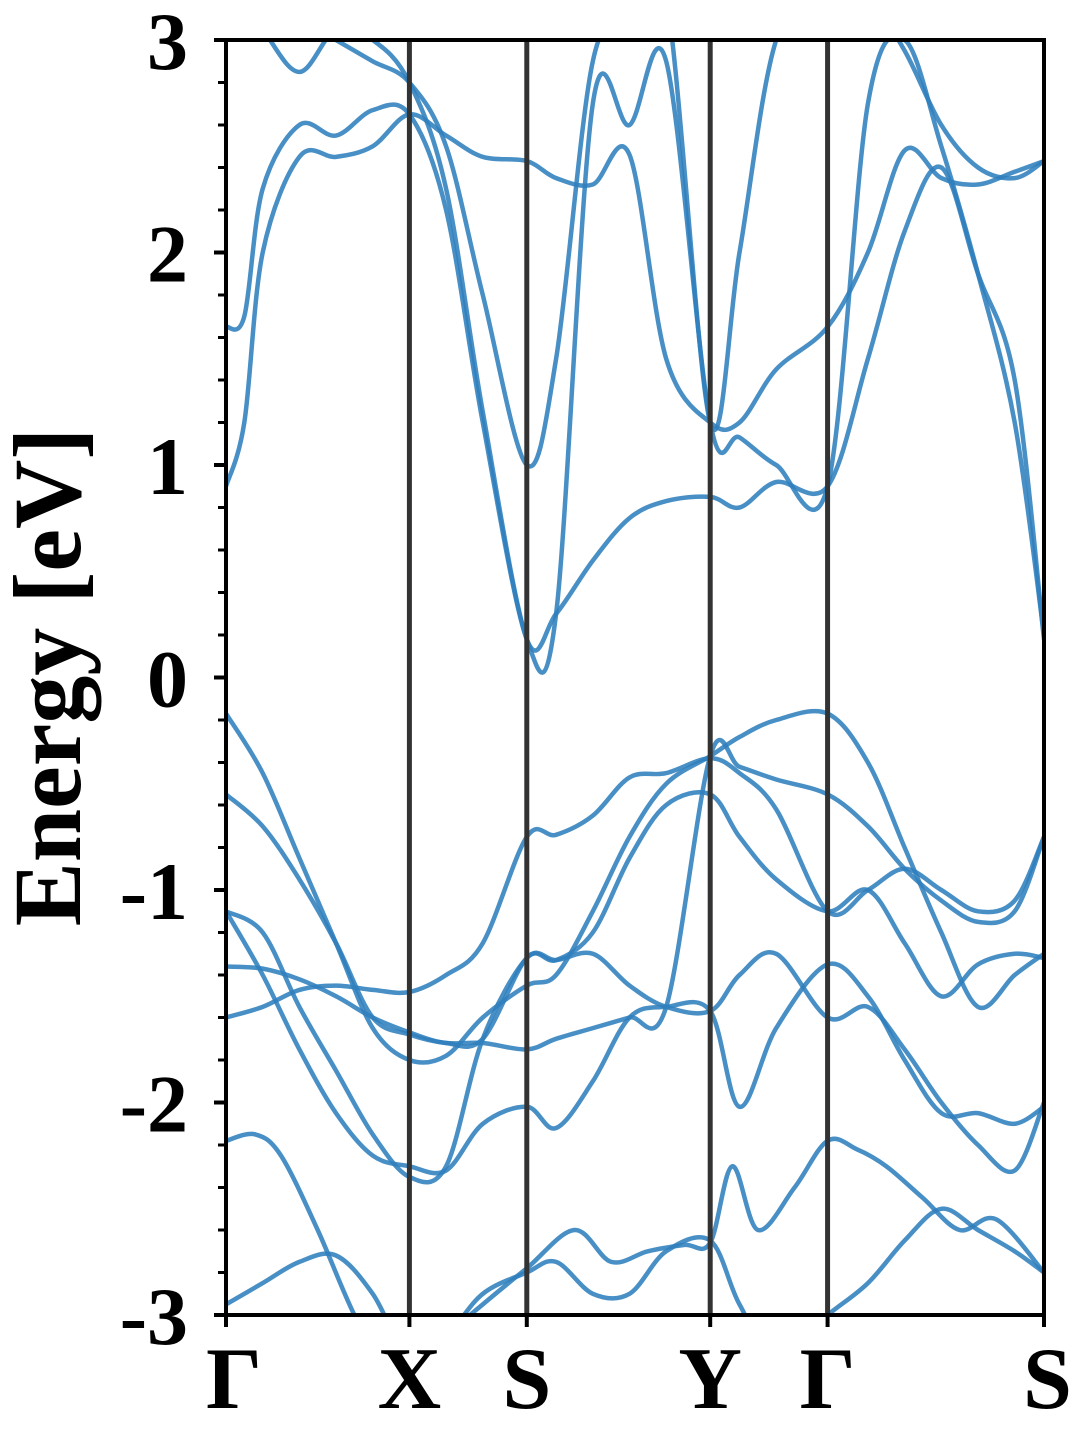  Describe the element at coordinates (167, 466) in the screenshot. I see `y-tick-label: 1` at that location.